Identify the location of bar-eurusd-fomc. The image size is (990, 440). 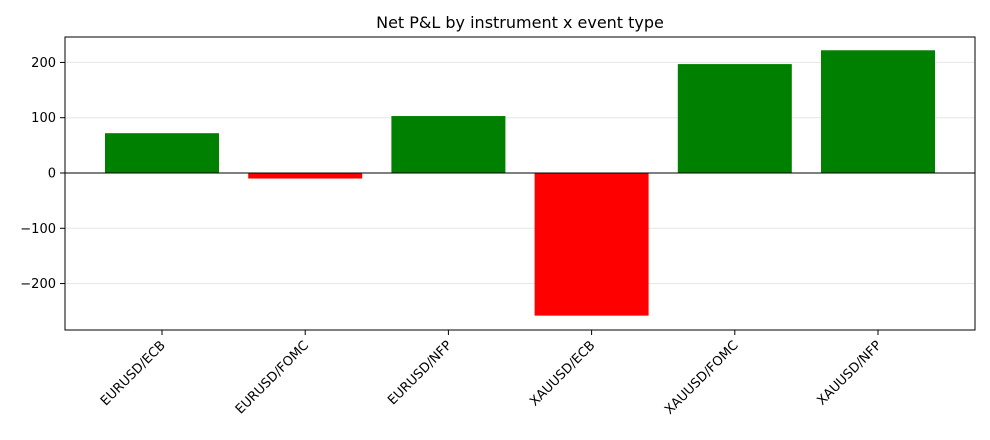
(305, 175).